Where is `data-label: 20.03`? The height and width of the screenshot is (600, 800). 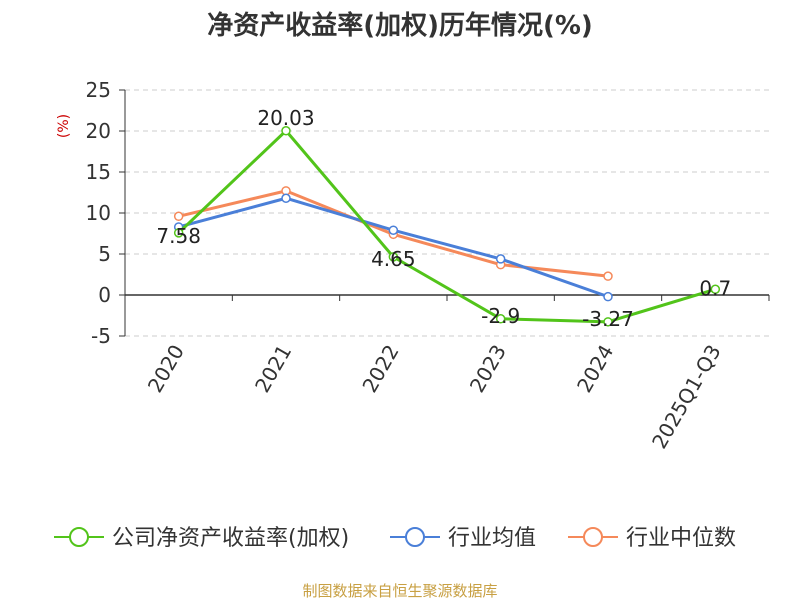 data-label: 20.03 is located at coordinates (285, 118).